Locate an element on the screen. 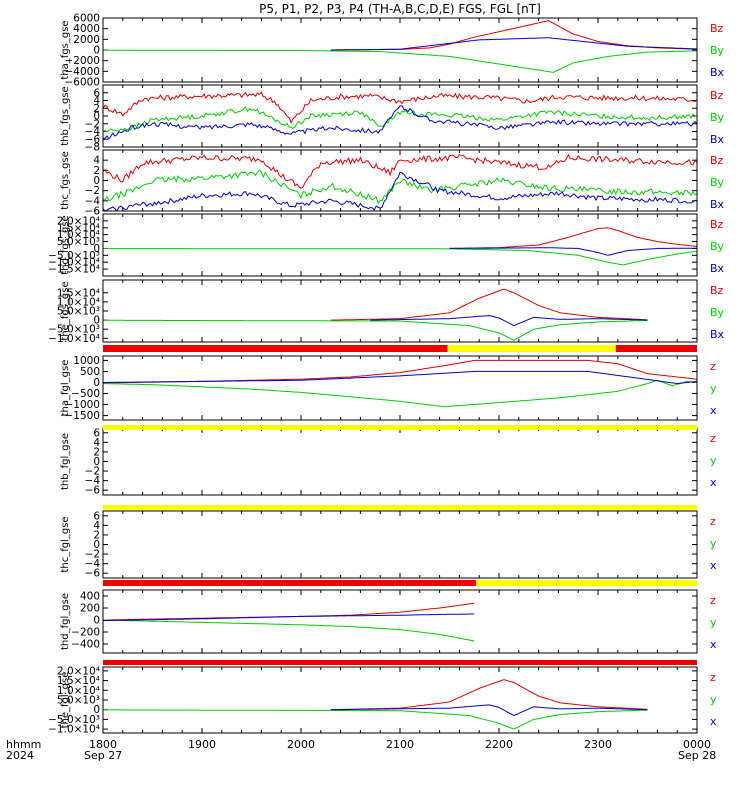 The image size is (750, 800). y-axis-label: tha_fgl_gse is located at coordinates (65, 388).